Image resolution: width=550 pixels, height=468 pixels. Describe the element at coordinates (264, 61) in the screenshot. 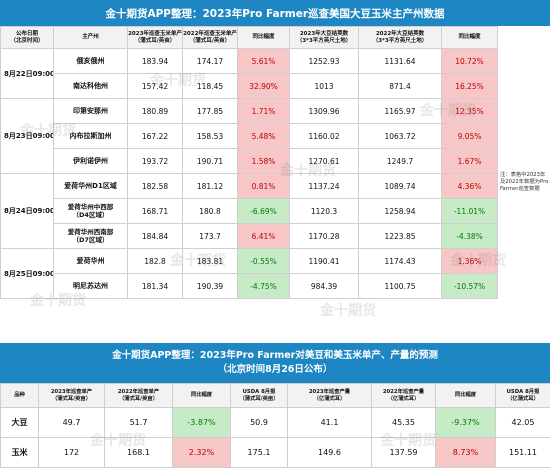

I see `corn-yoy-cell: 5.61%` at that location.